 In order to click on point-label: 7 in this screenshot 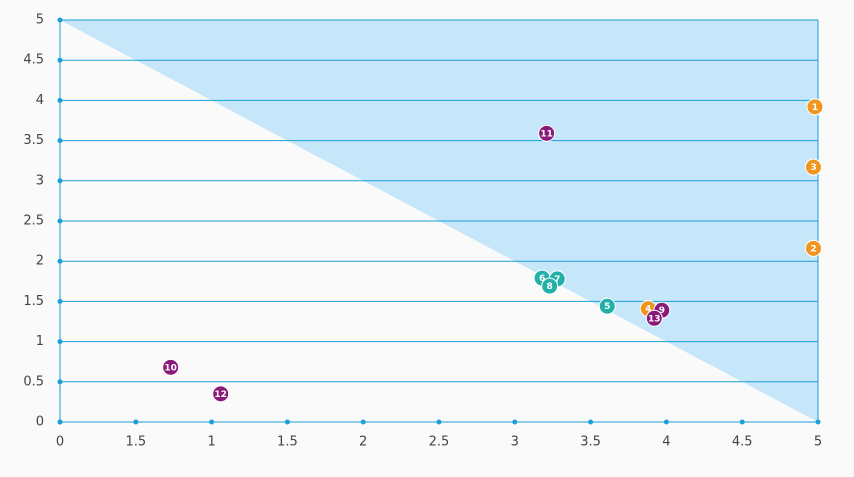, I will do `click(557, 280)`.